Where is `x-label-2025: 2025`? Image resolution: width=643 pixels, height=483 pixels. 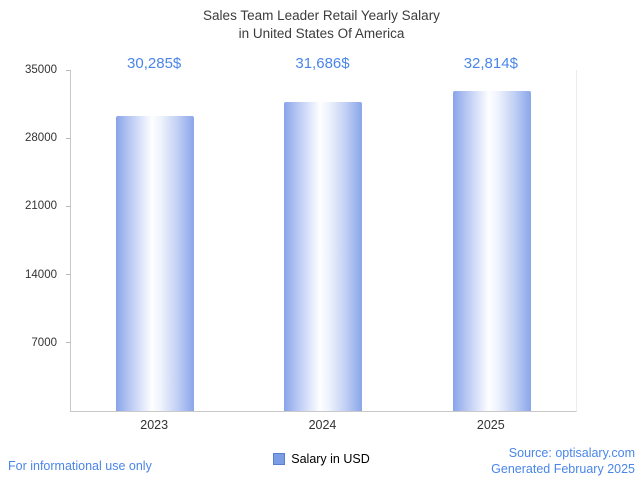
x-label-2025: 2025 is located at coordinates (490, 425).